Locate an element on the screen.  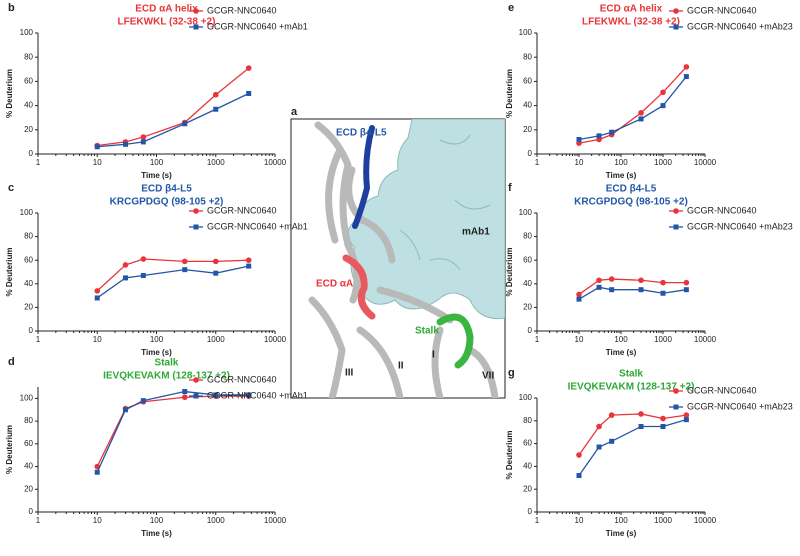
structure-label: III is located at coordinates (349, 373).